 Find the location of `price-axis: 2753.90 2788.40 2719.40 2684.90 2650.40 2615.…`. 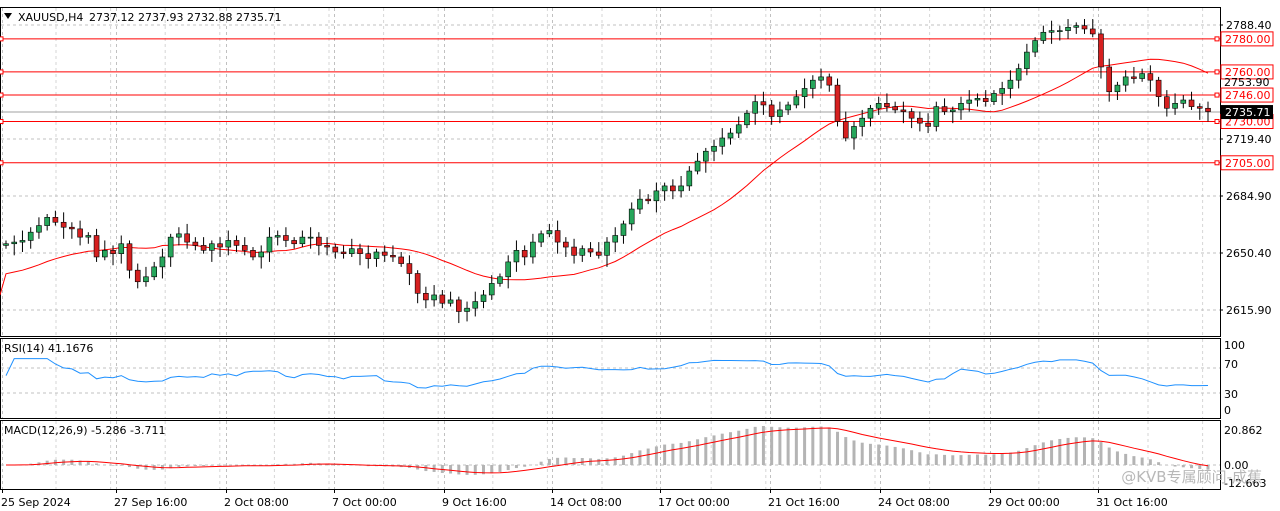

price-axis: 2753.90 2788.40 2719.40 2684.90 2650.40 2615.… is located at coordinates (1246, 168).